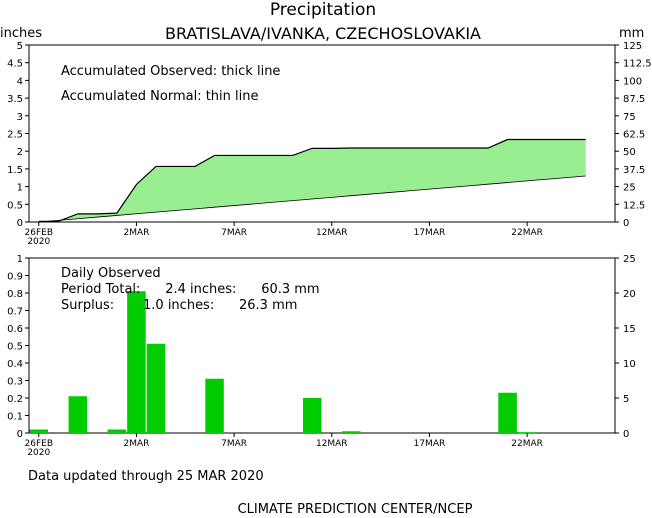 The width and height of the screenshot is (652, 518). Describe the element at coordinates (15, 399) in the screenshot. I see `daily-ytick-left-label: 0.2` at that location.